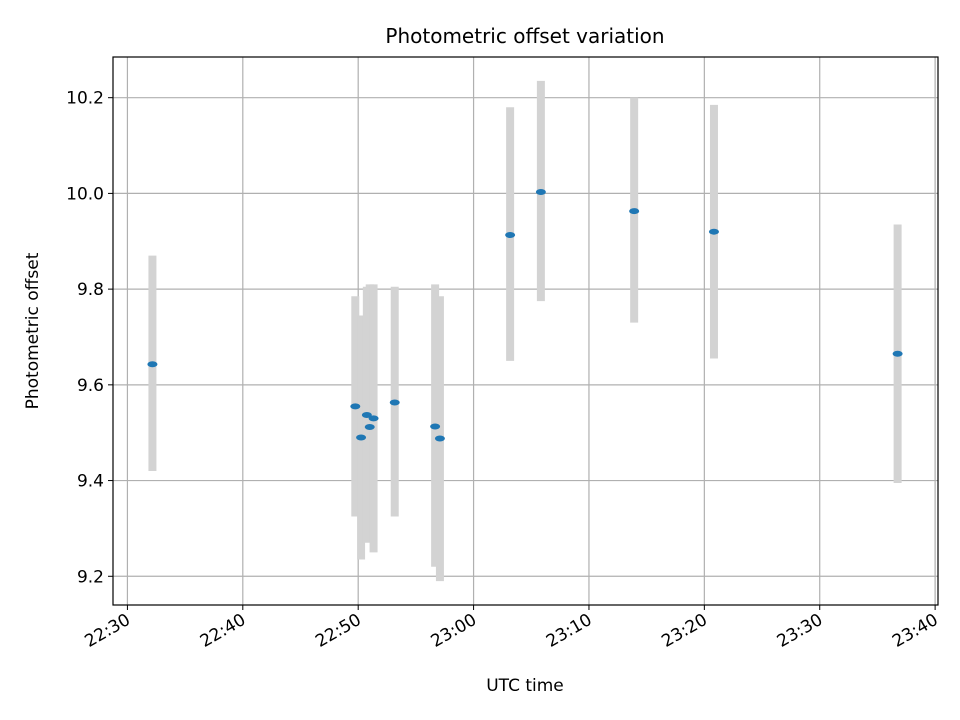 The width and height of the screenshot is (960, 720). Describe the element at coordinates (524, 36) in the screenshot. I see `chart-title: Photometric offset variation` at that location.